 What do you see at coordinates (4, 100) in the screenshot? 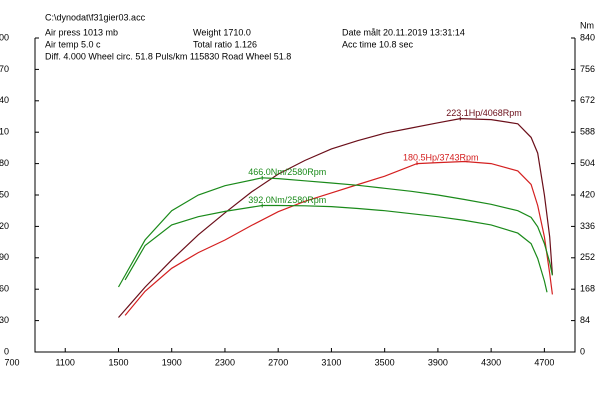
I see `y-tick-label: 240` at bounding box center [4, 100].